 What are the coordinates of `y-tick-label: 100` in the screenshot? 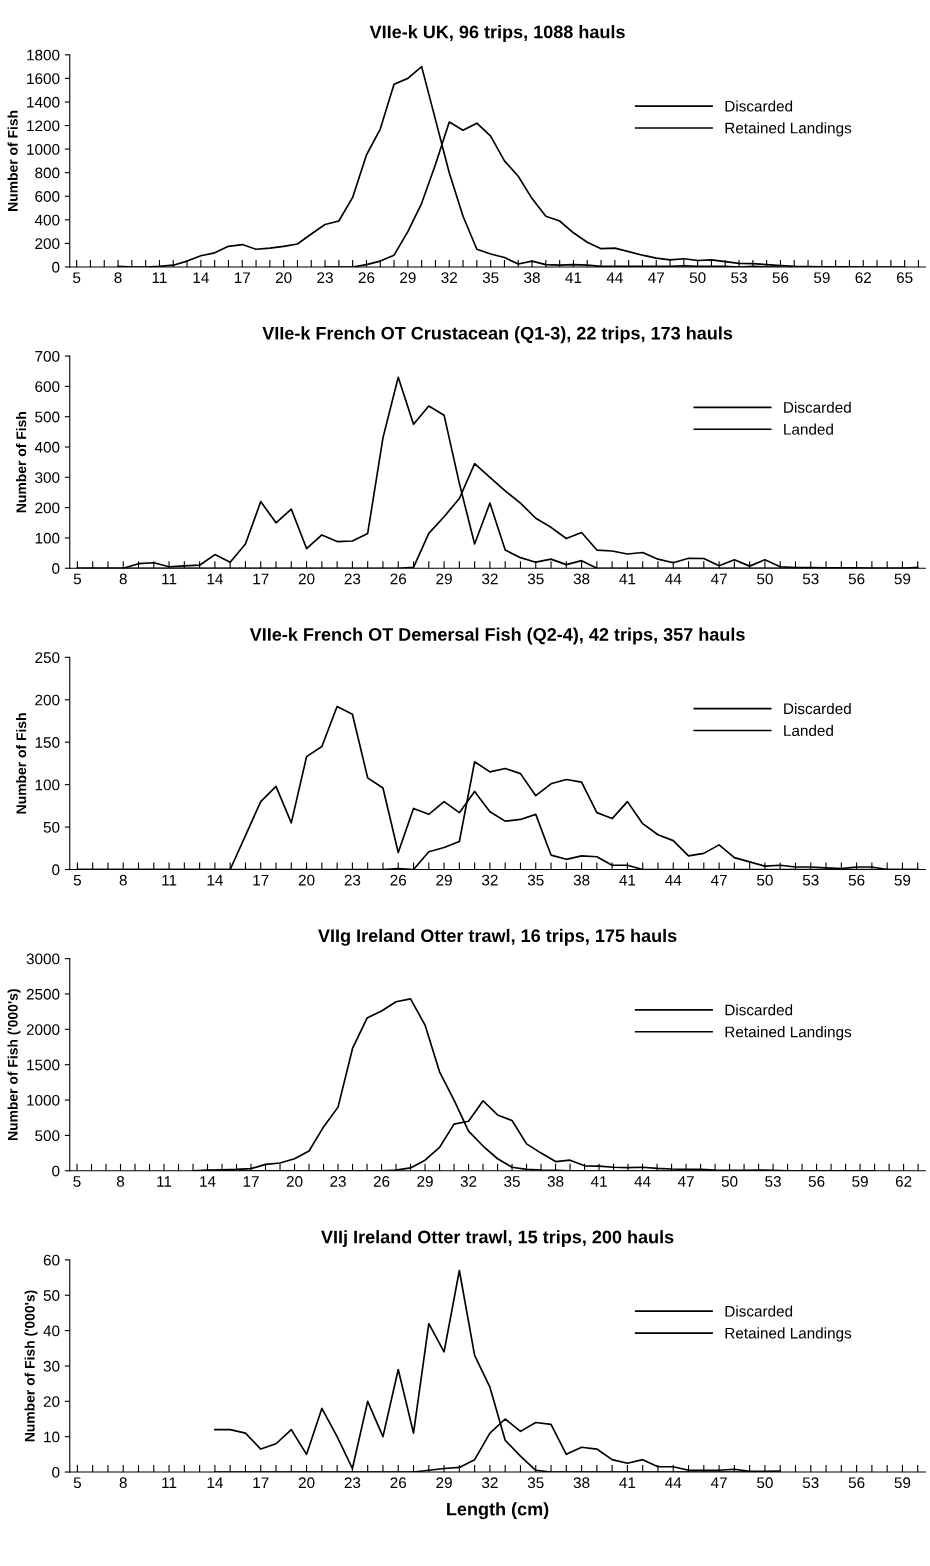 It's located at (47, 785).